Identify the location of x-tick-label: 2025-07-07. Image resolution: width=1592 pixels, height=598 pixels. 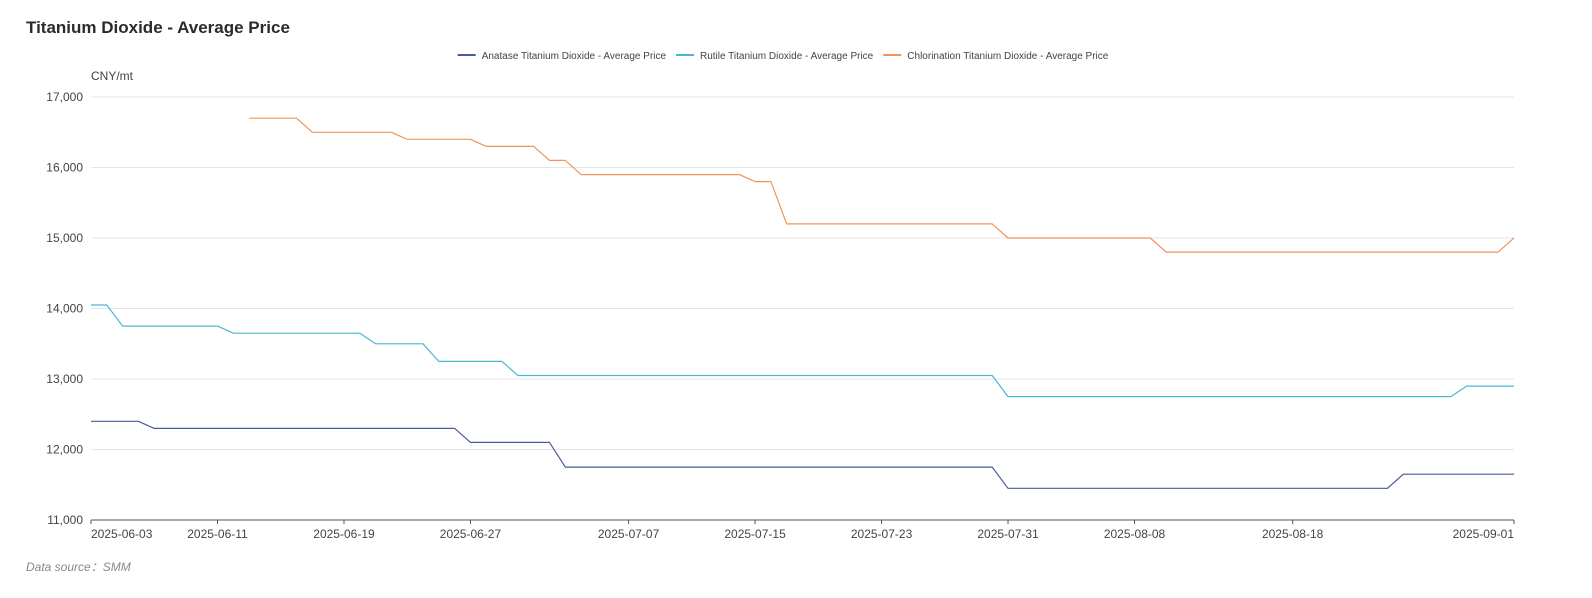
(629, 534).